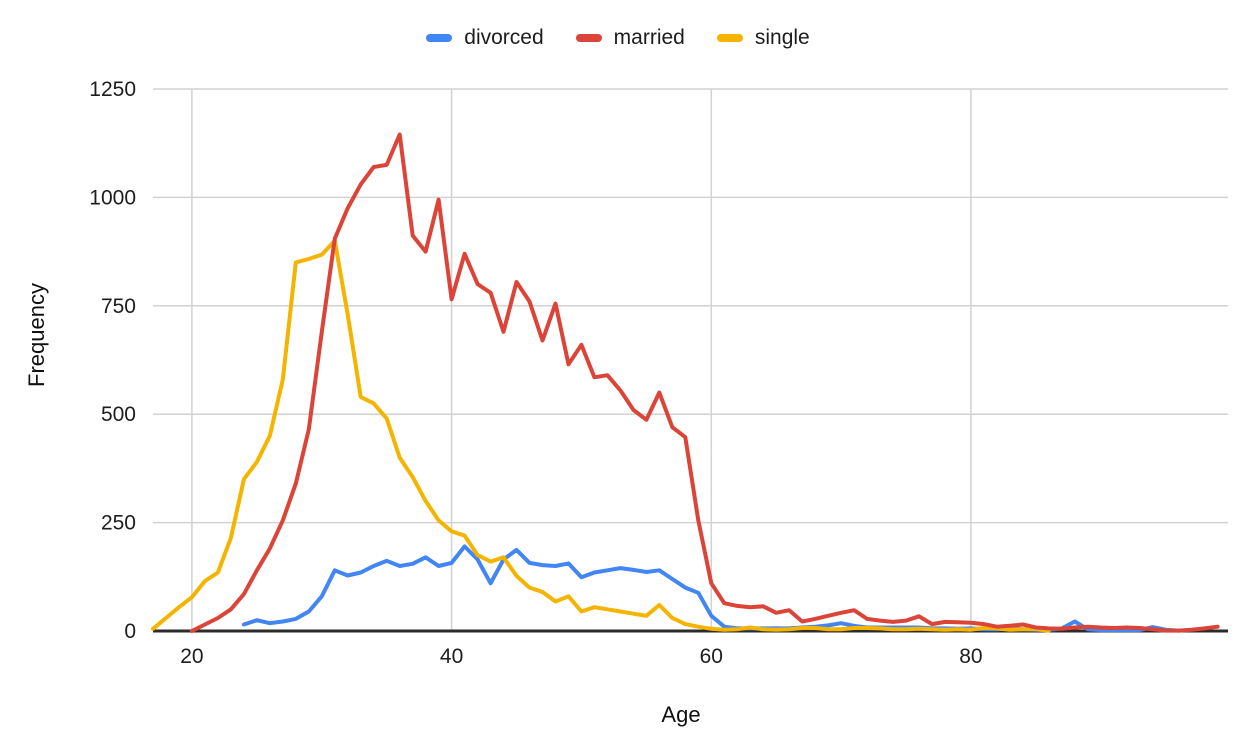  What do you see at coordinates (649, 37) in the screenshot?
I see `legend-label-married: married` at bounding box center [649, 37].